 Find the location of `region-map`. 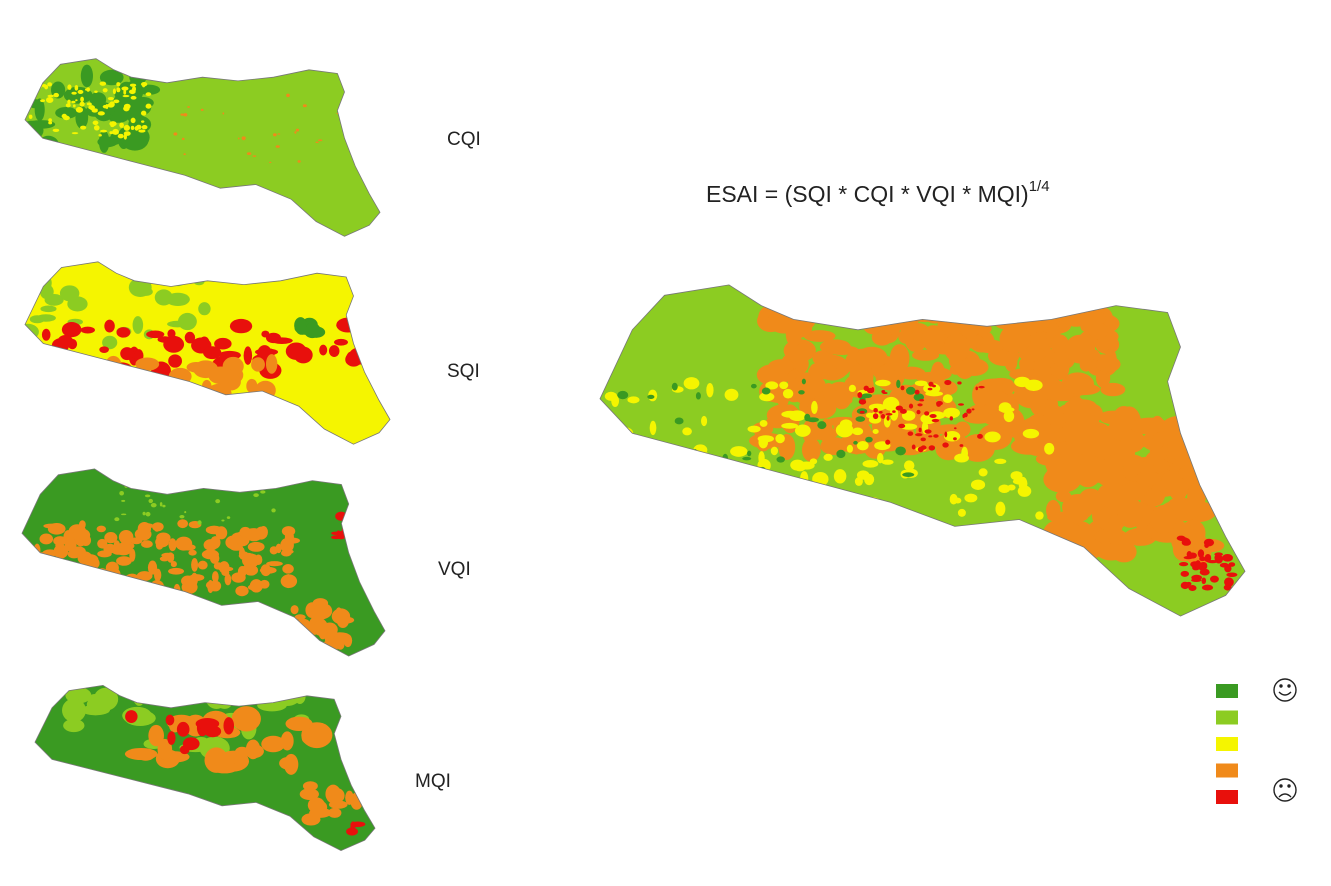

region-map is located at coordinates (207, 353).